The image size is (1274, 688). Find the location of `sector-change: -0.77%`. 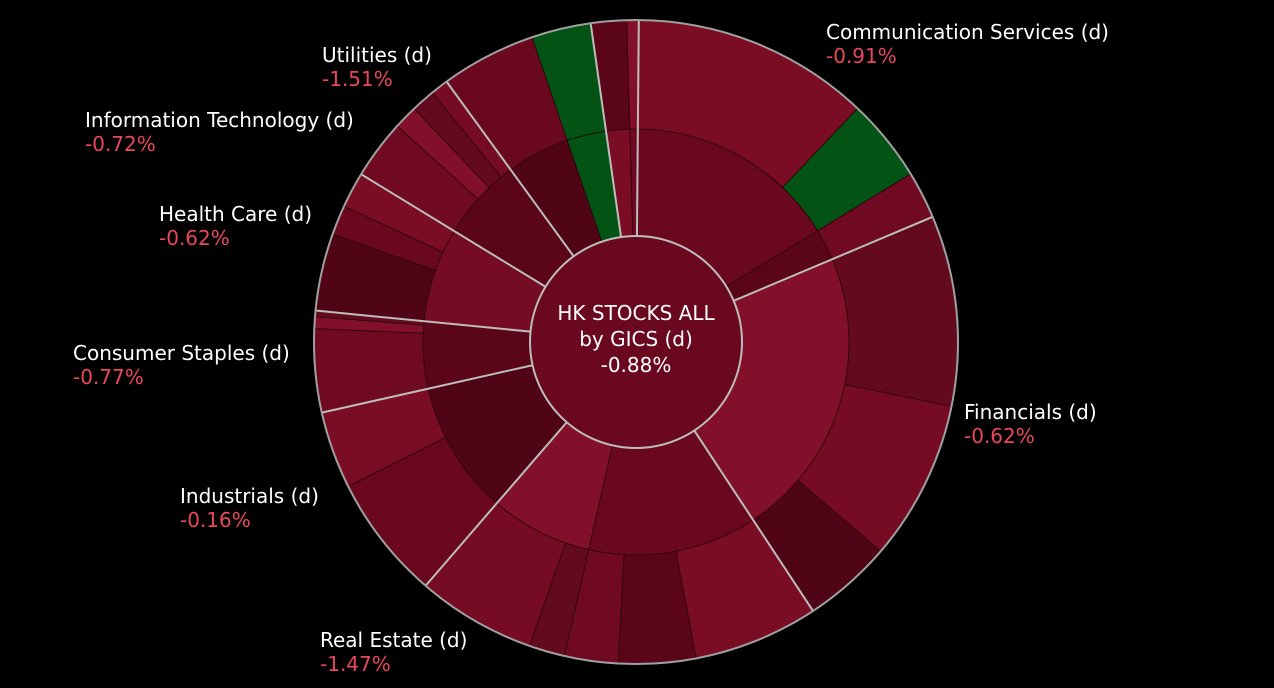

sector-change: -0.77% is located at coordinates (108, 377).